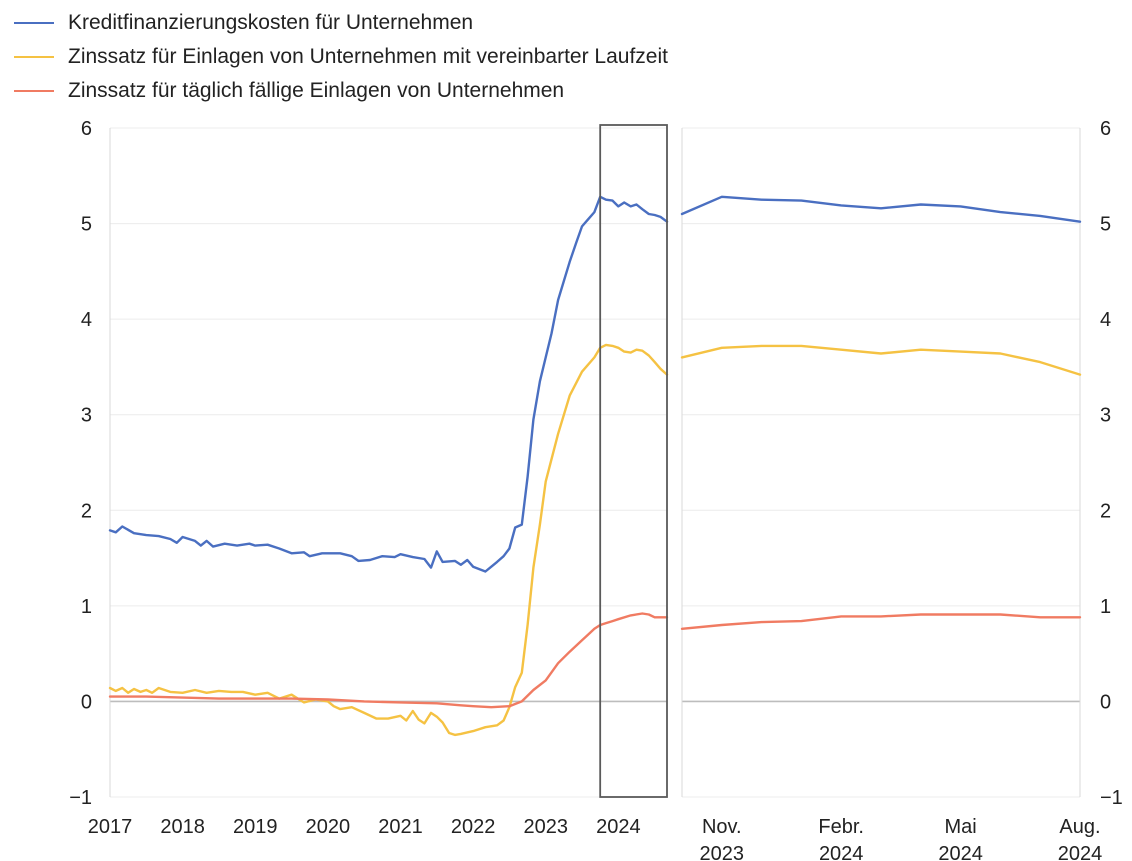 The width and height of the screenshot is (1132, 861). I want to click on legend-swatch-yellow, so click(34, 57).